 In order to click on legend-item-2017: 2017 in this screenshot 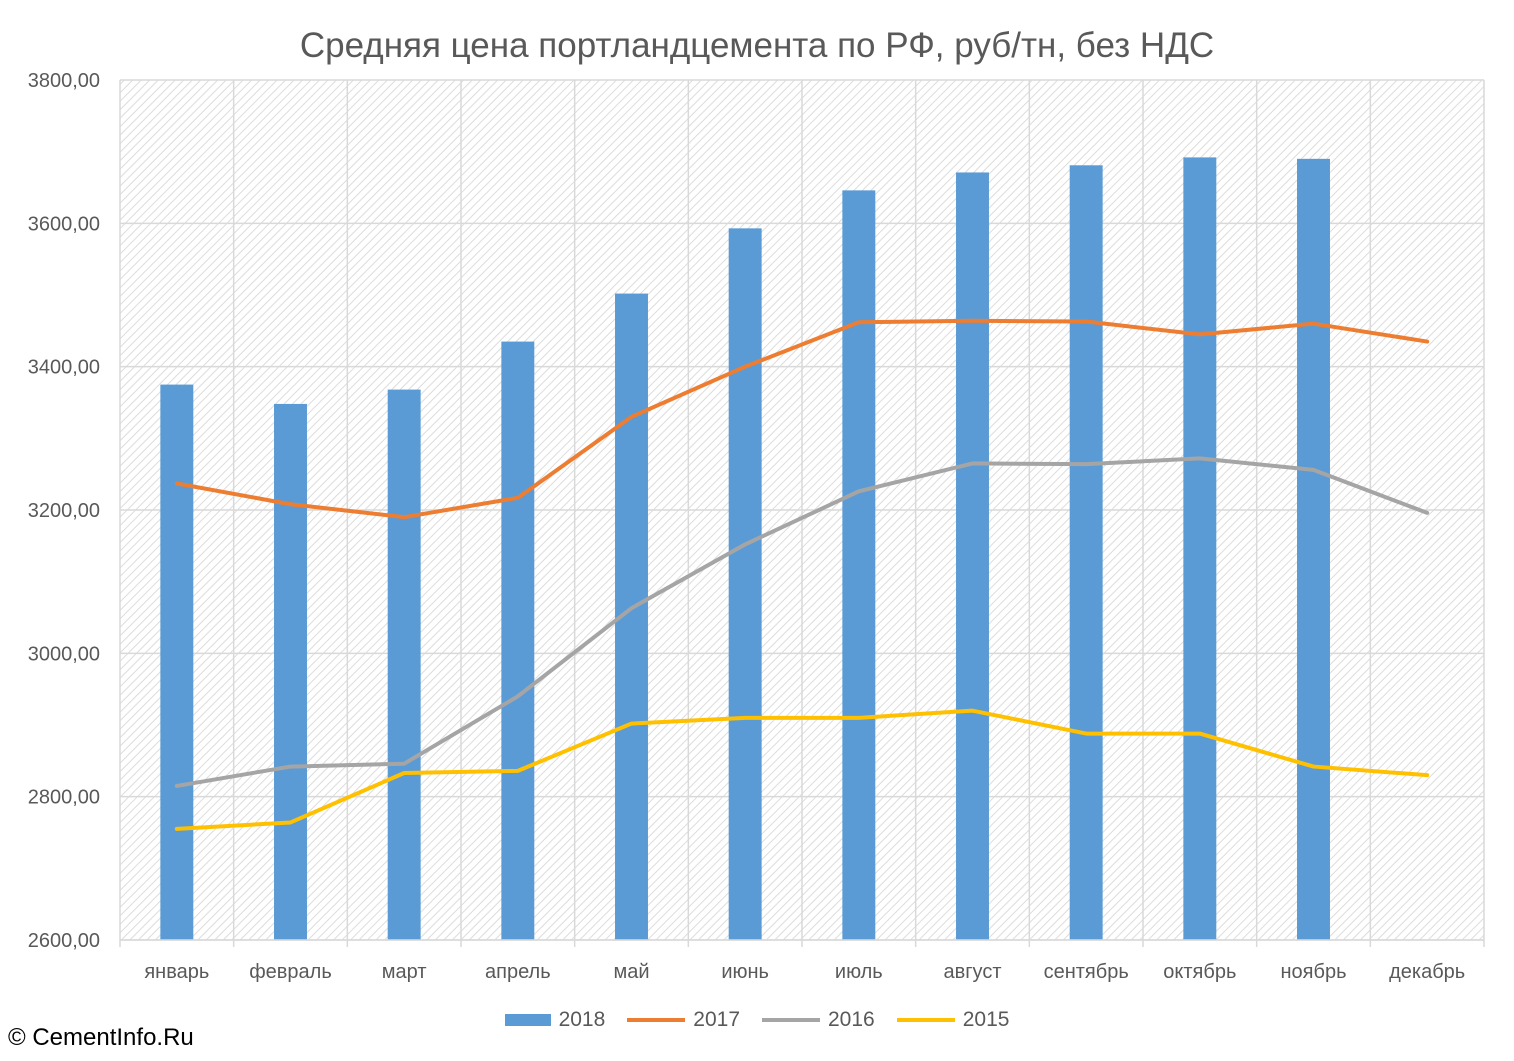, I will do `click(683, 1020)`.